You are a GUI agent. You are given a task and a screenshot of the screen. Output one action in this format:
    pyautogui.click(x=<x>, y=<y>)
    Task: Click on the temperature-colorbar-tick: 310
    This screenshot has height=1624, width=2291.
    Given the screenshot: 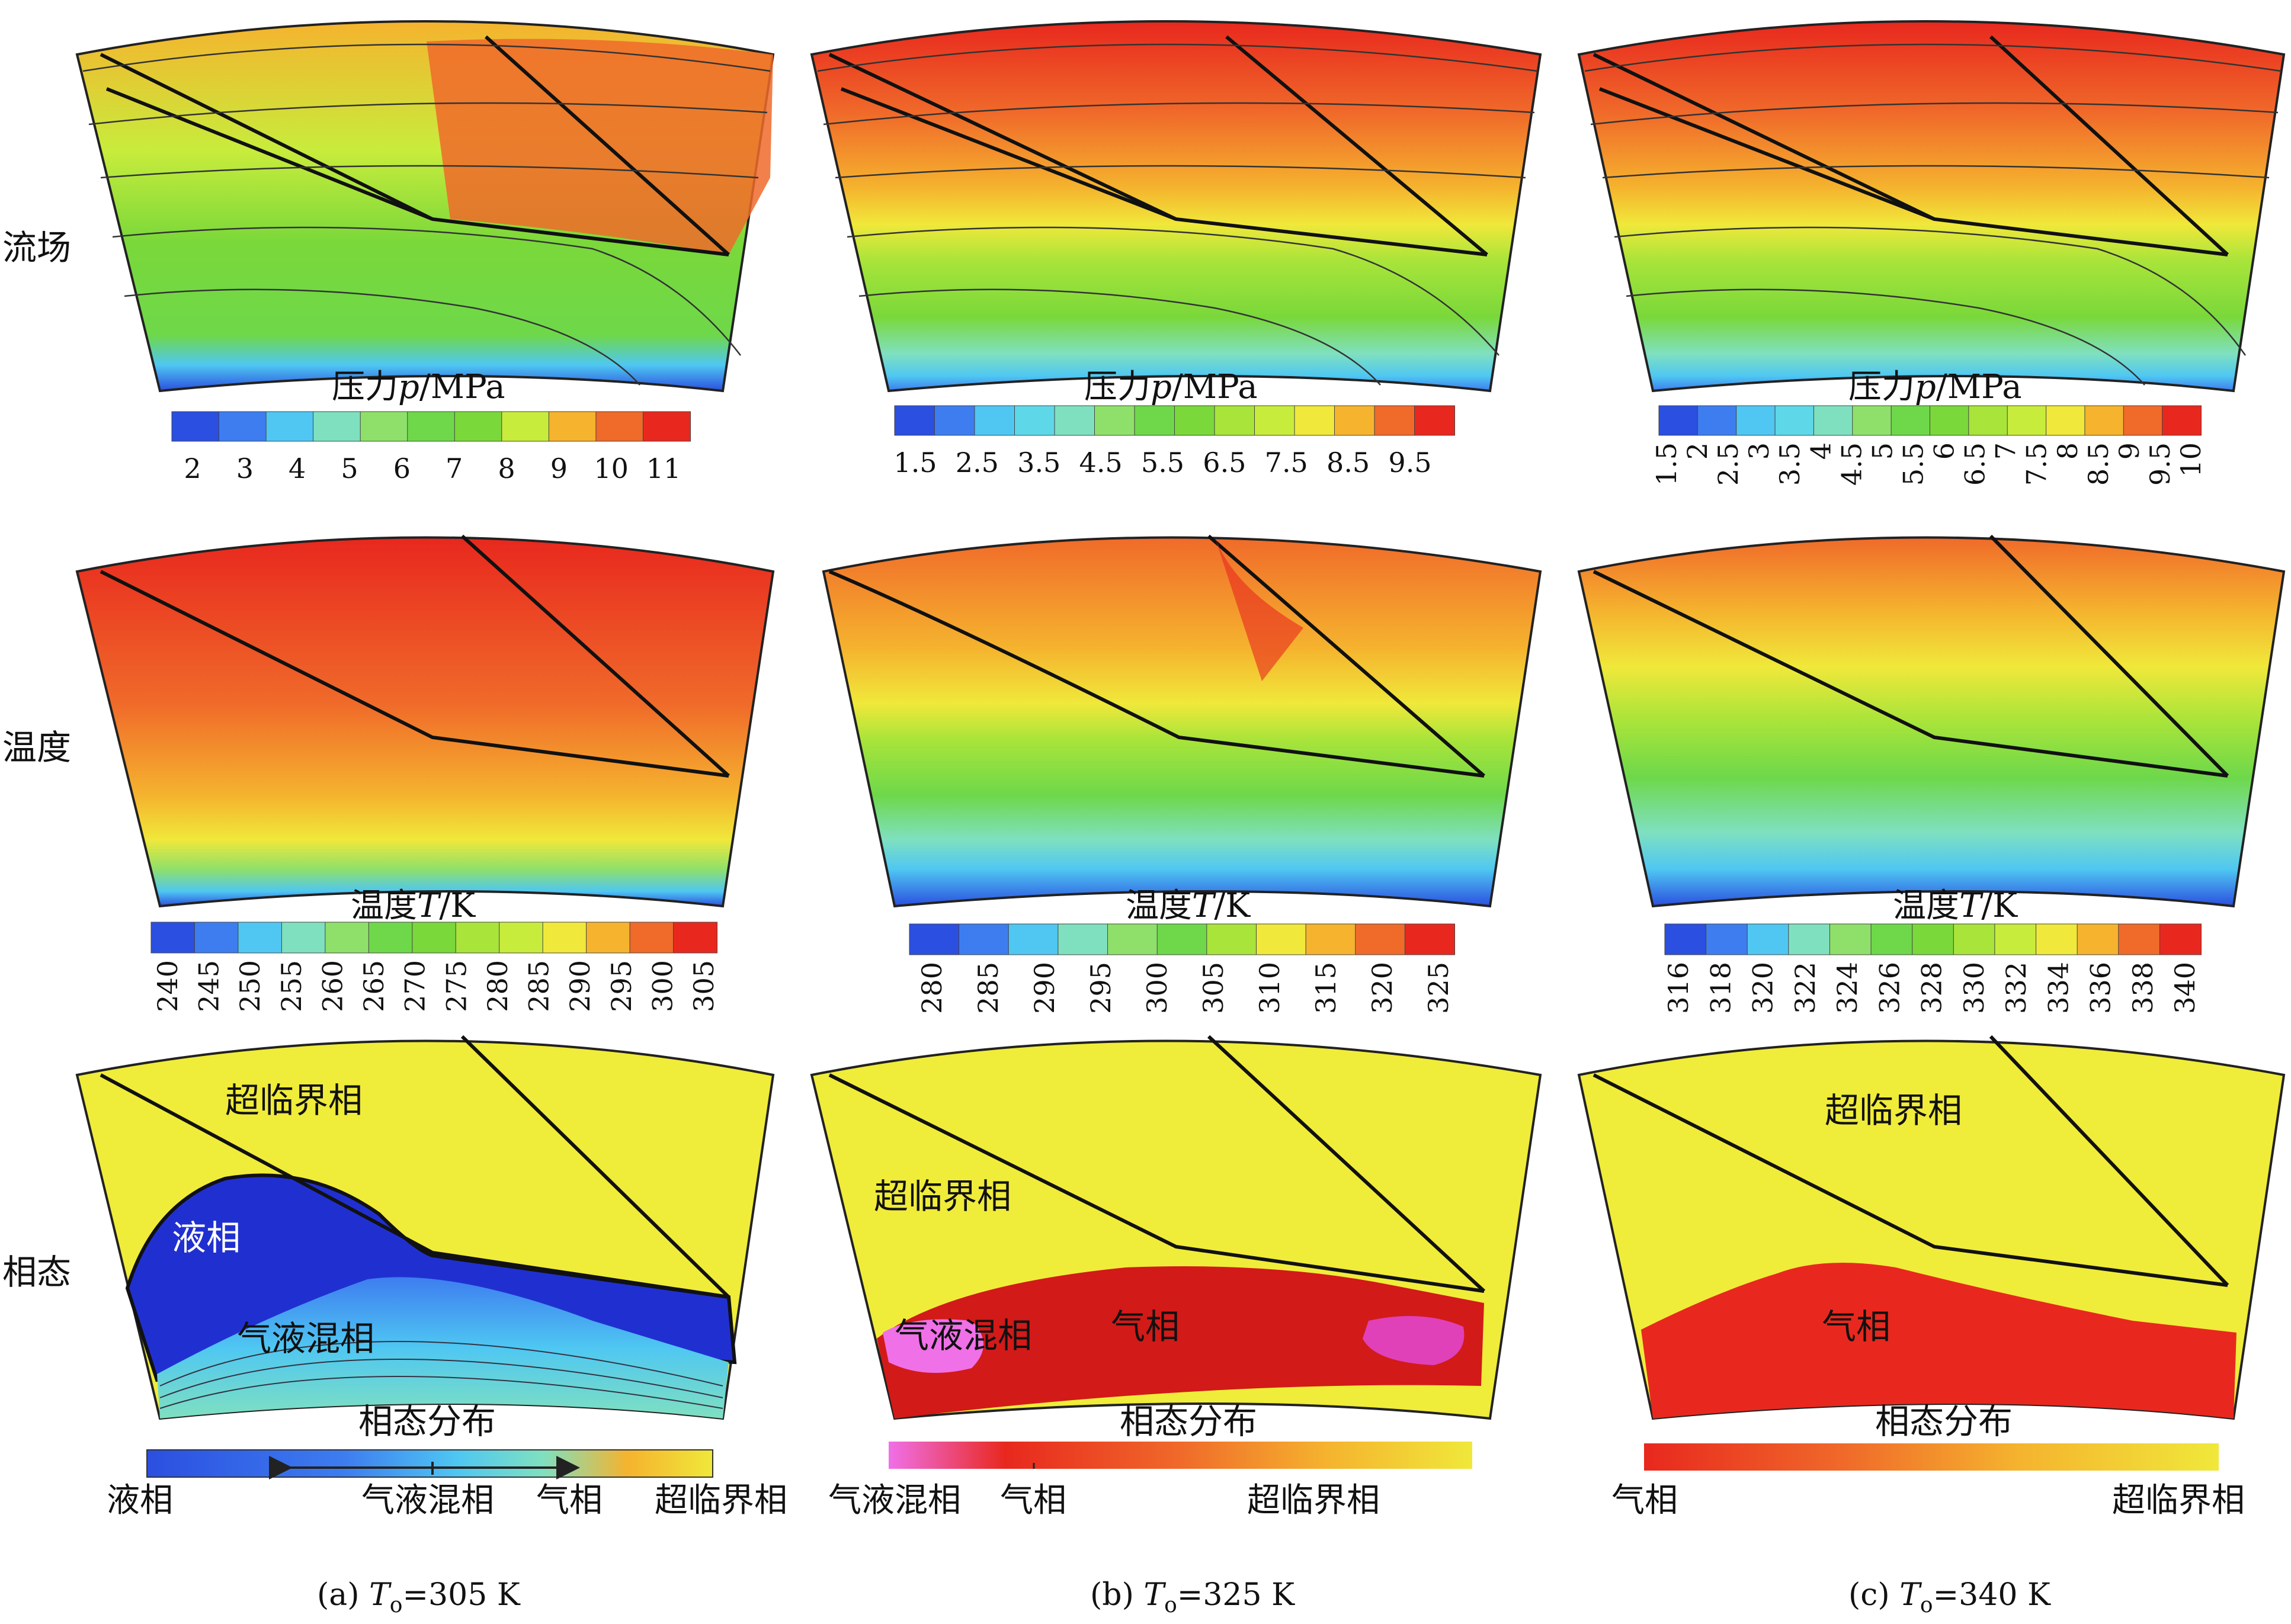 What is the action you would take?
    pyautogui.click(x=1270, y=988)
    